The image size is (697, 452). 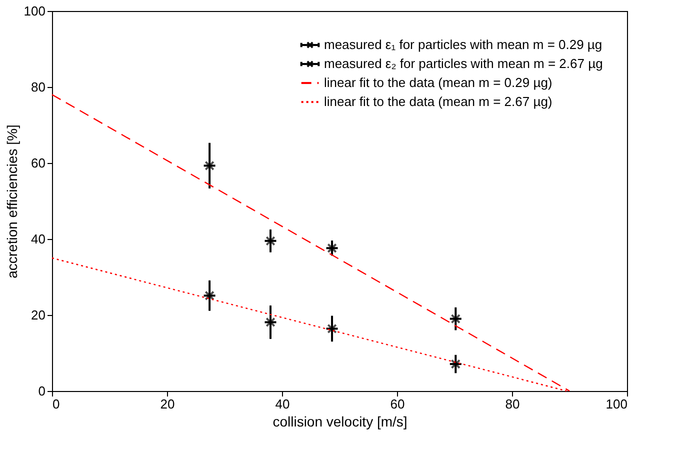 I want to click on x-tick-label: 60, so click(x=397, y=404).